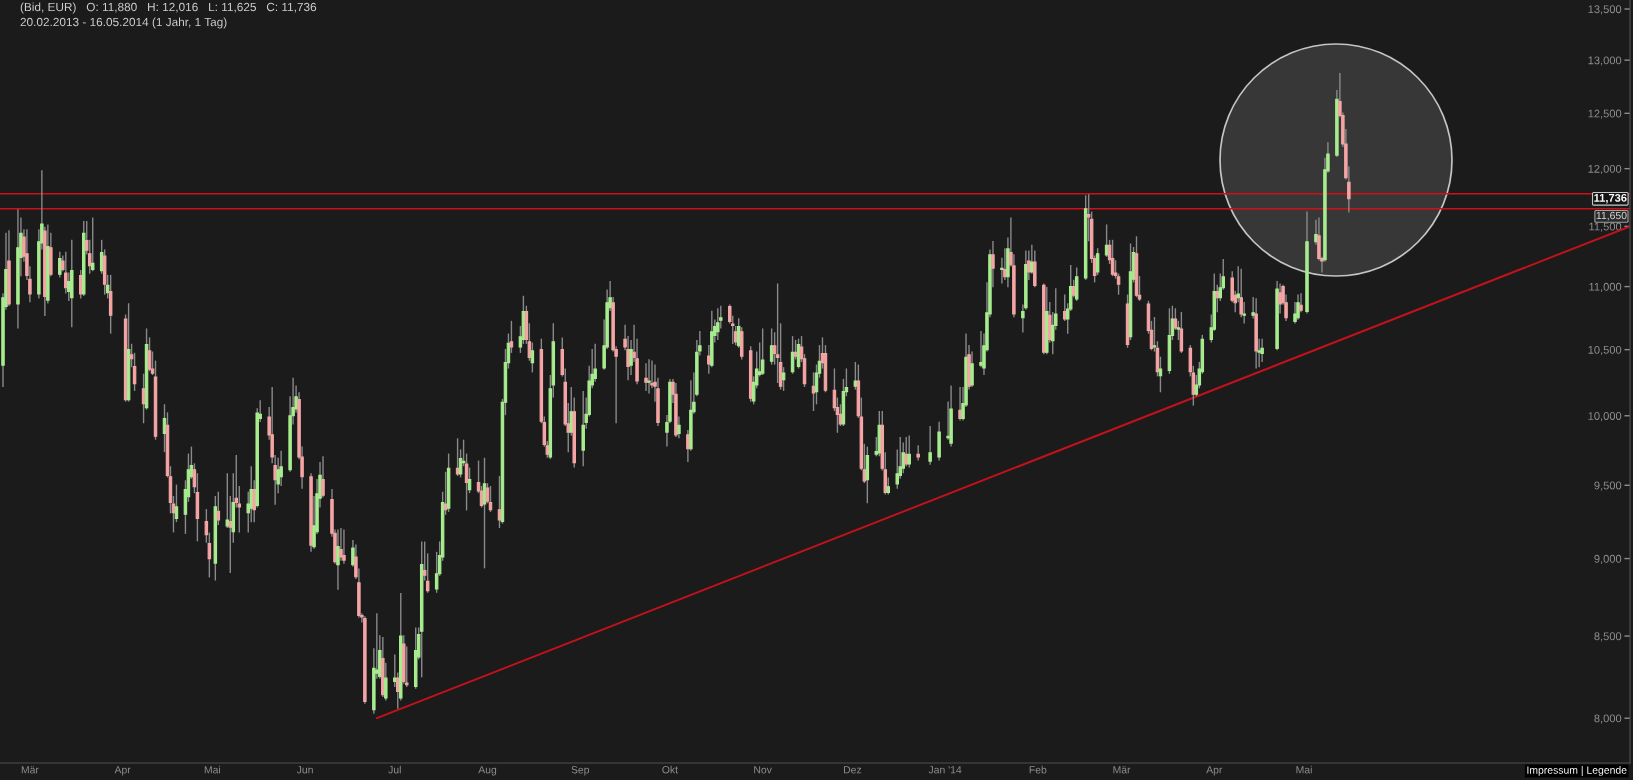  Describe the element at coordinates (580, 771) in the screenshot. I see `x-tick-label: Sep` at that location.